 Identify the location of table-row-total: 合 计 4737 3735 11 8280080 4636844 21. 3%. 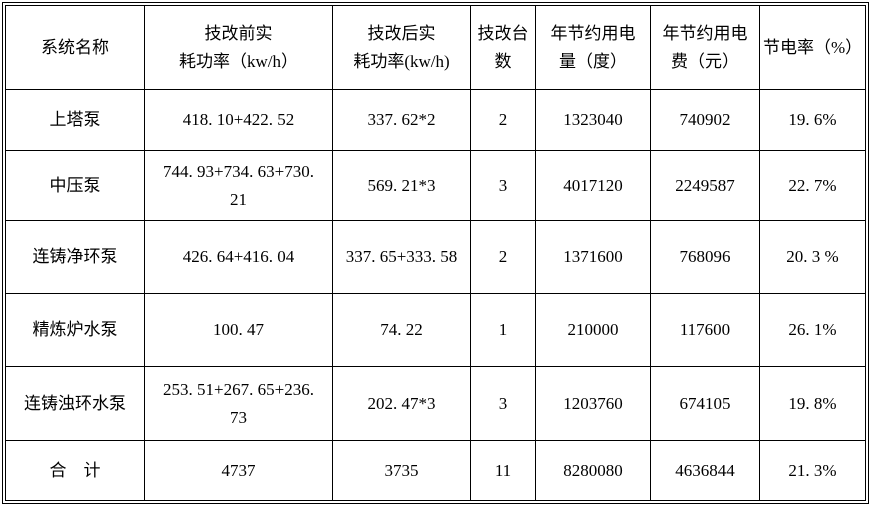
(435, 470).